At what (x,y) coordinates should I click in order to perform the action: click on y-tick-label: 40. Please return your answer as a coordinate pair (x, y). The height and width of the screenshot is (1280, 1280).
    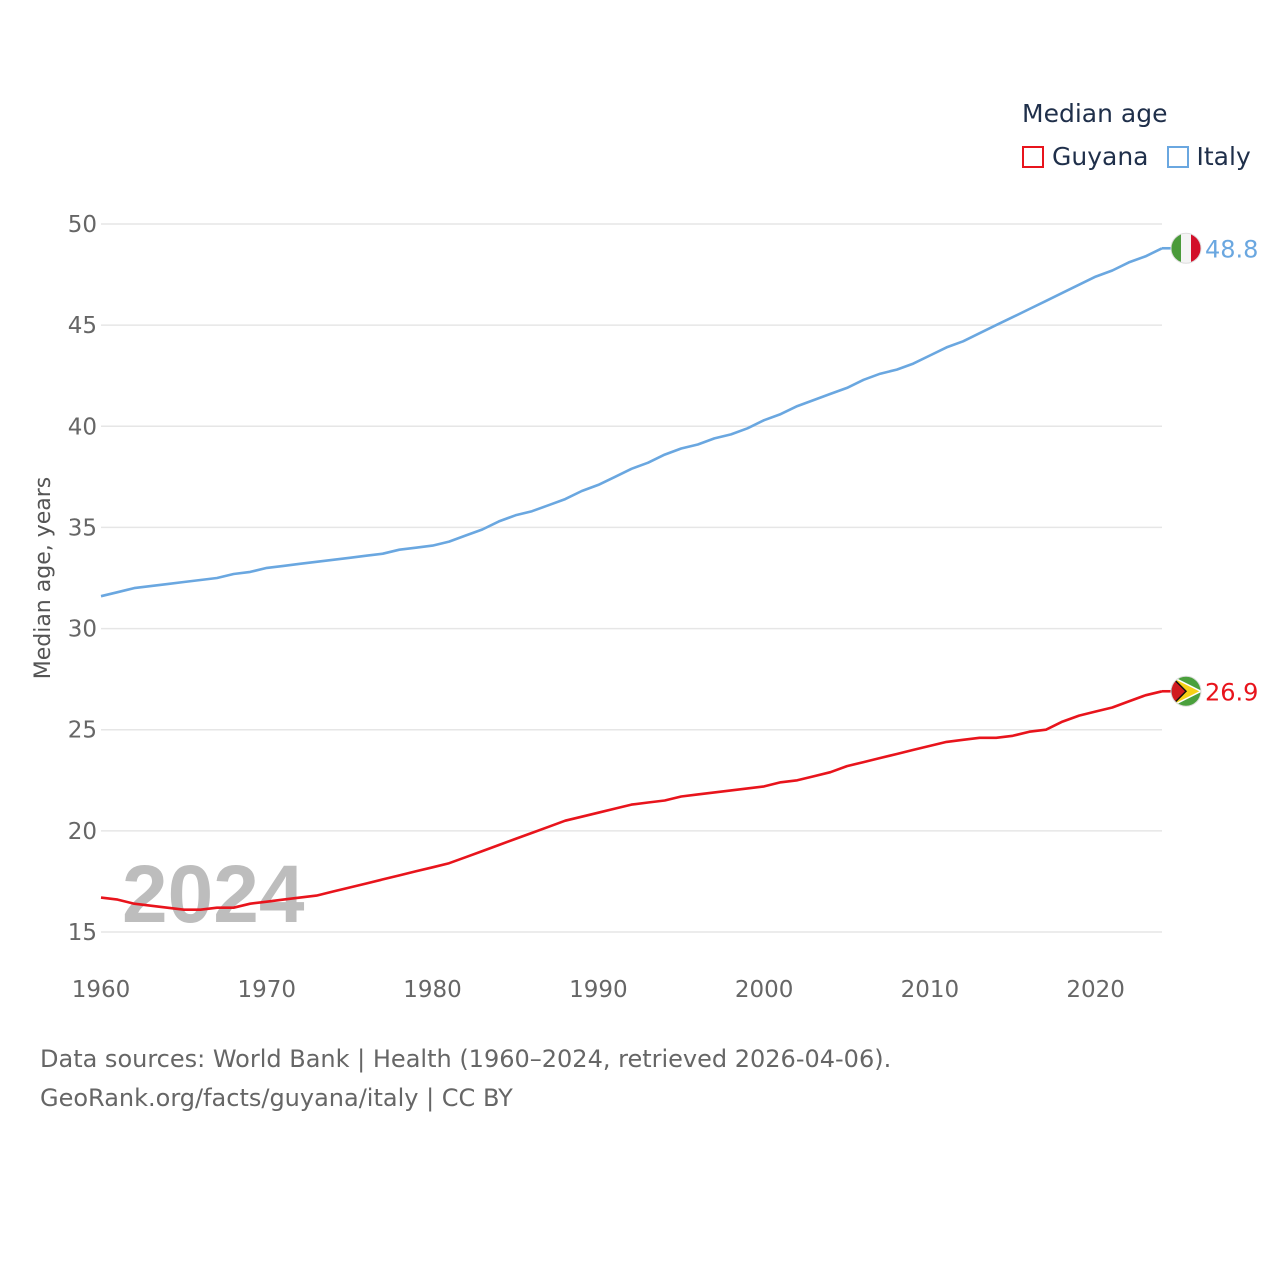
    Looking at the image, I should click on (82, 427).